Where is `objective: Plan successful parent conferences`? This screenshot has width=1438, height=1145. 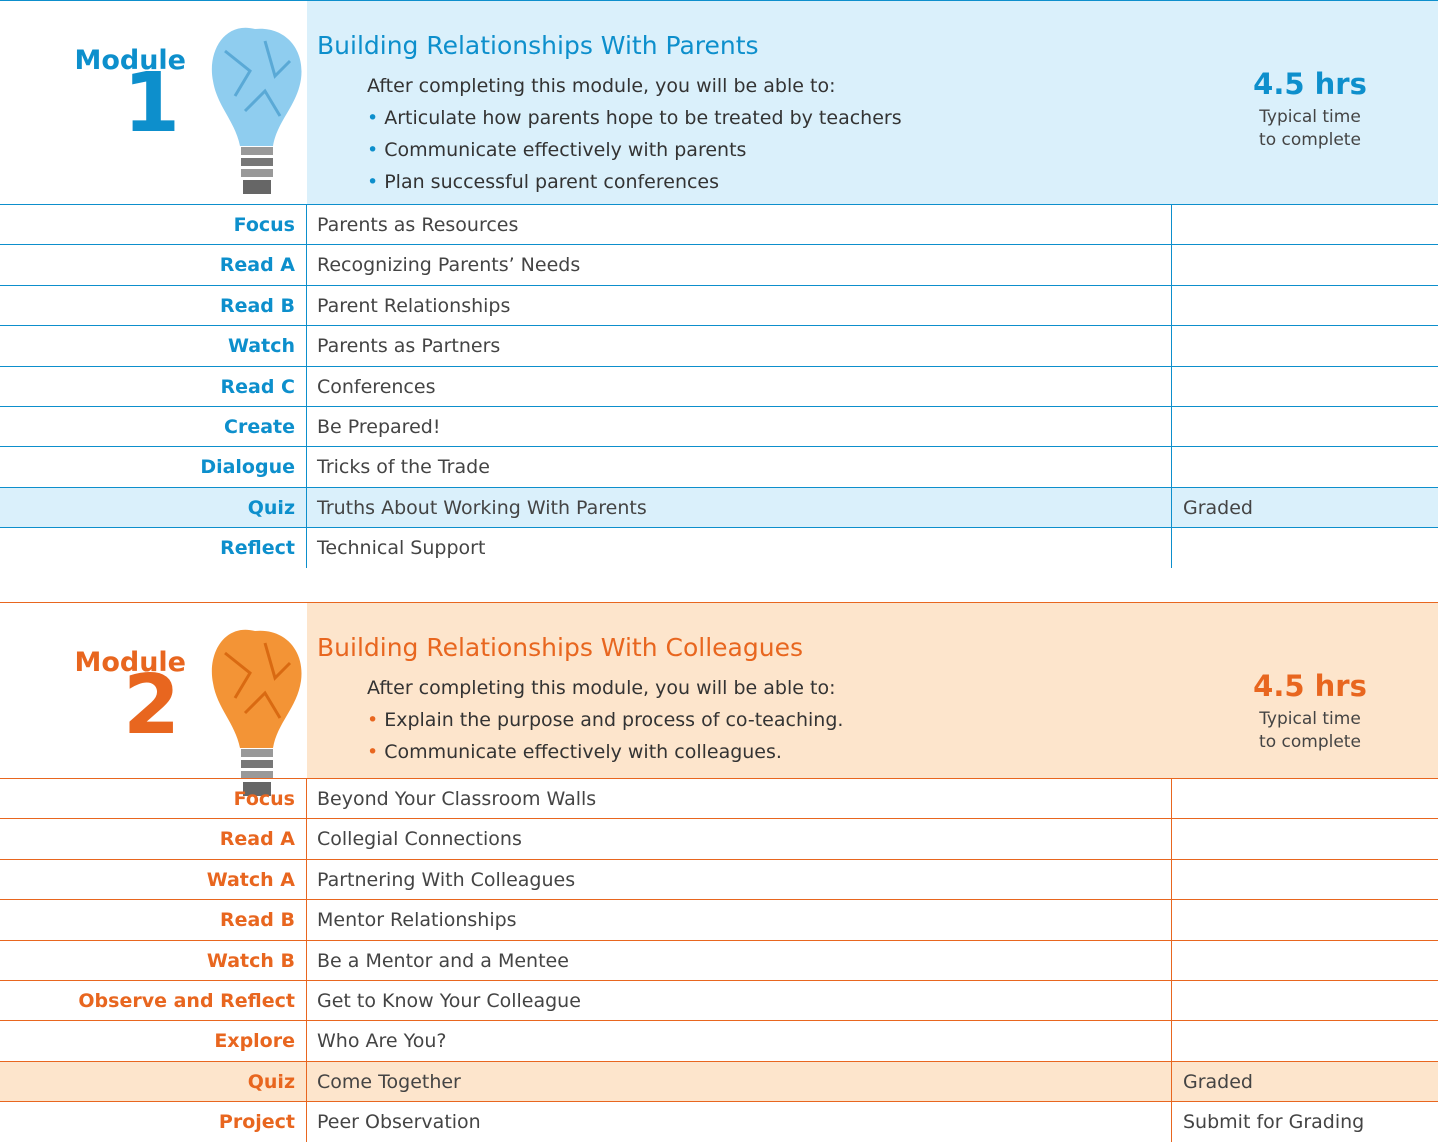
objective: Plan successful parent conferences is located at coordinates (543, 182).